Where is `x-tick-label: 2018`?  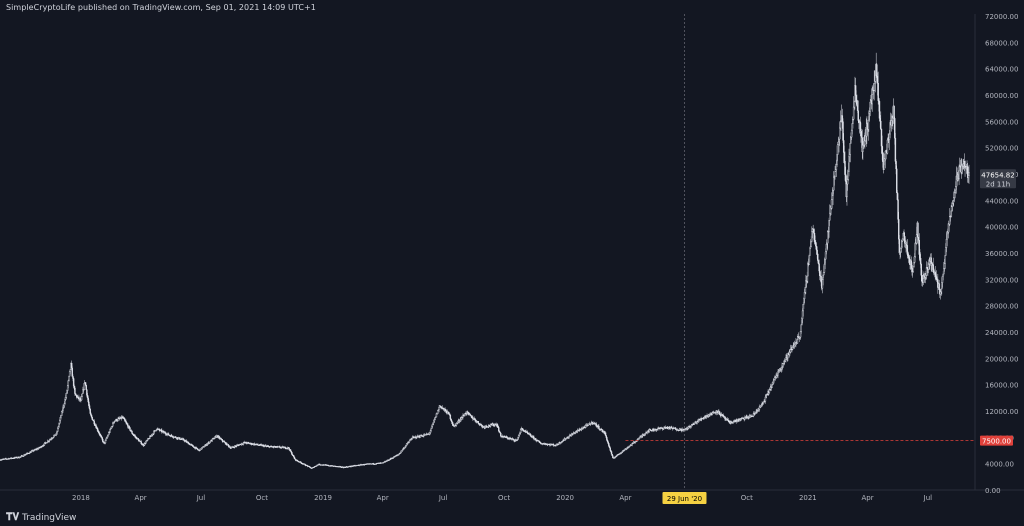
x-tick-label: 2018 is located at coordinates (81, 498).